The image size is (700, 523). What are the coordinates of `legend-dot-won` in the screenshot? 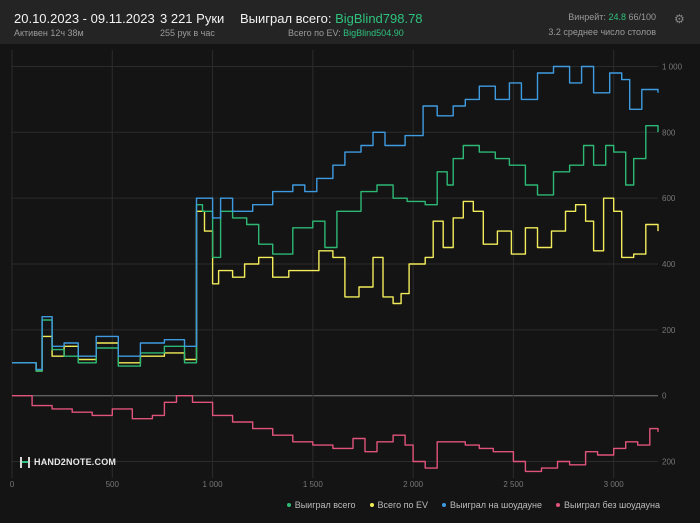 It's located at (288, 505).